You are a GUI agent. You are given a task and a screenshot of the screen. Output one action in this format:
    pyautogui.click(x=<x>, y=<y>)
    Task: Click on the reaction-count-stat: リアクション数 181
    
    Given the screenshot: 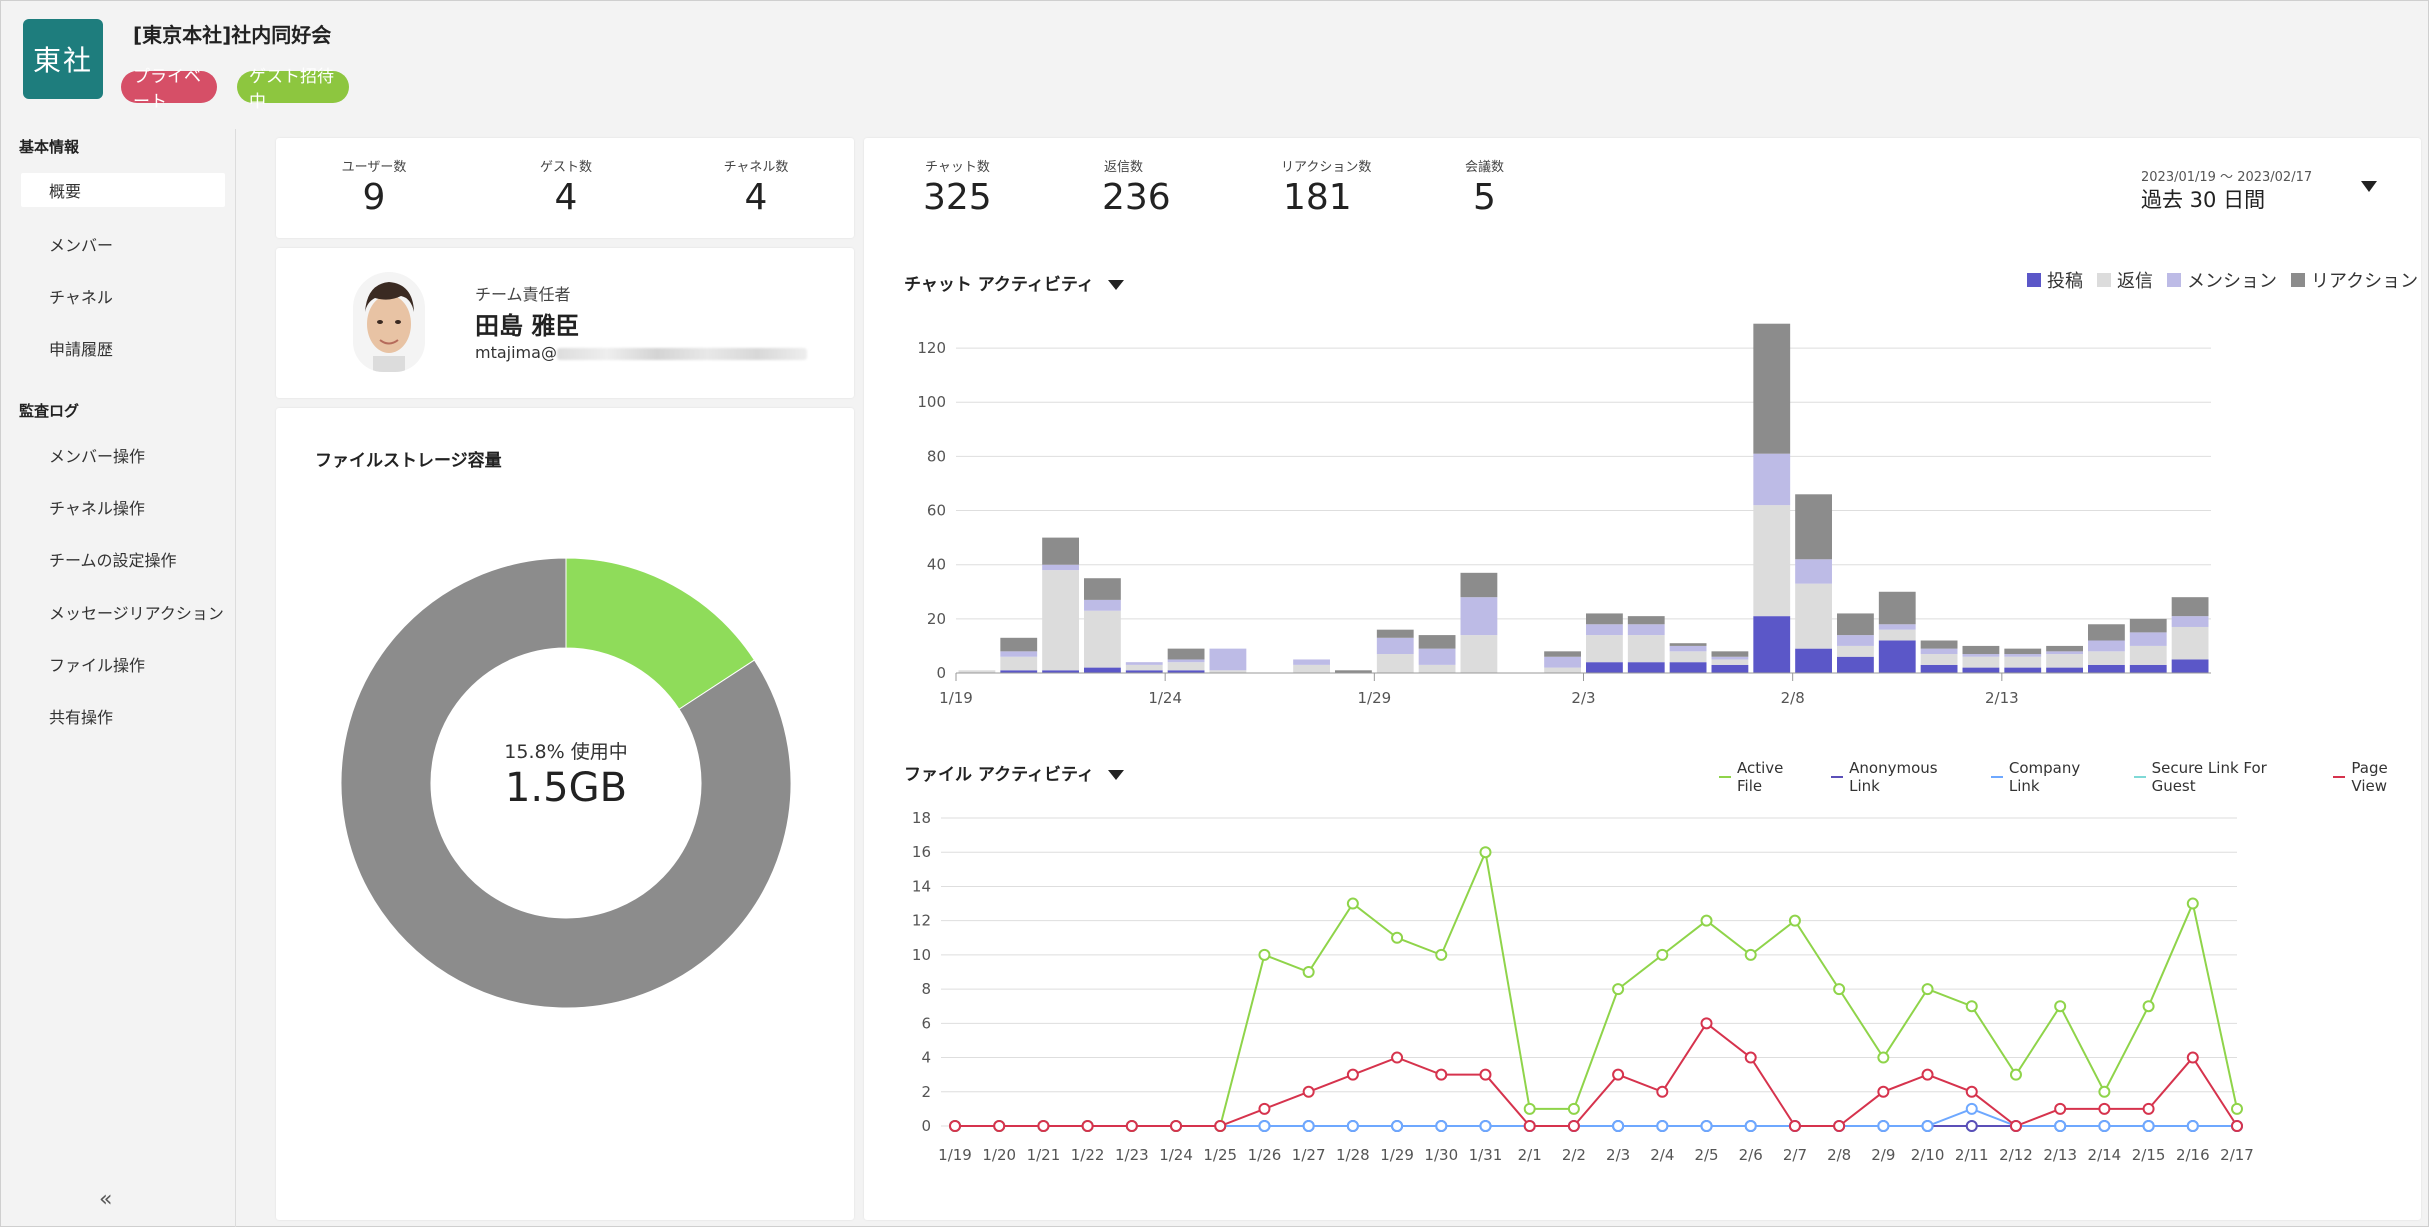 What is the action you would take?
    pyautogui.click(x=1313, y=187)
    